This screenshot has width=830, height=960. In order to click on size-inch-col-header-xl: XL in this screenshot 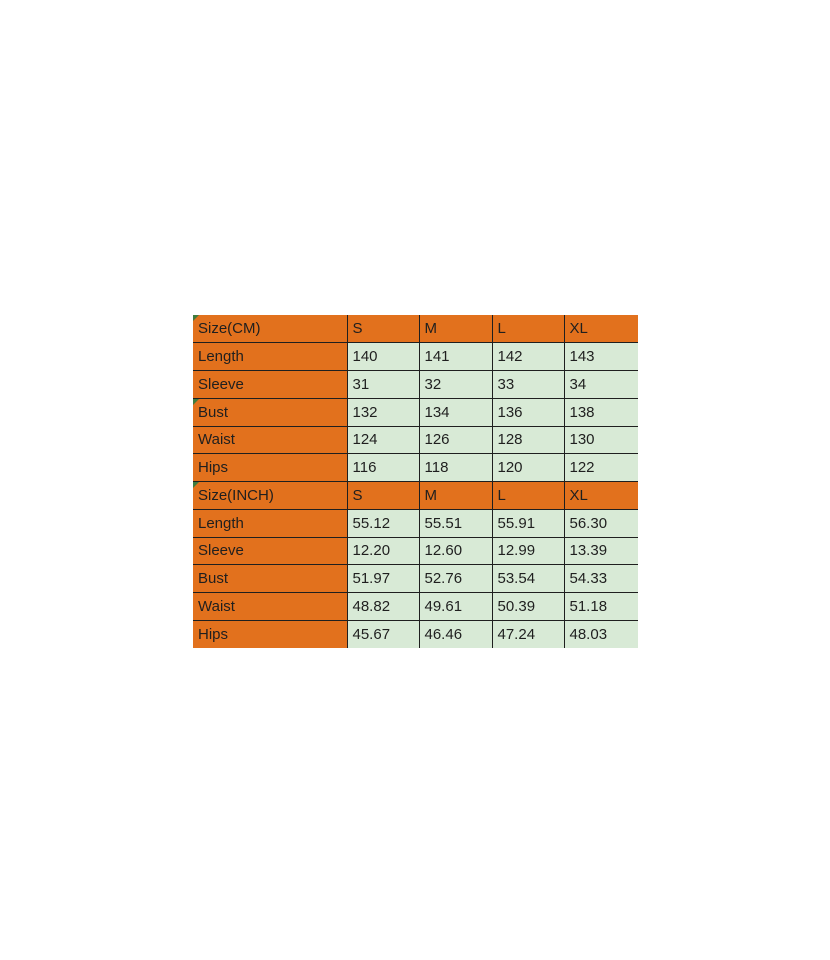, I will do `click(600, 495)`.